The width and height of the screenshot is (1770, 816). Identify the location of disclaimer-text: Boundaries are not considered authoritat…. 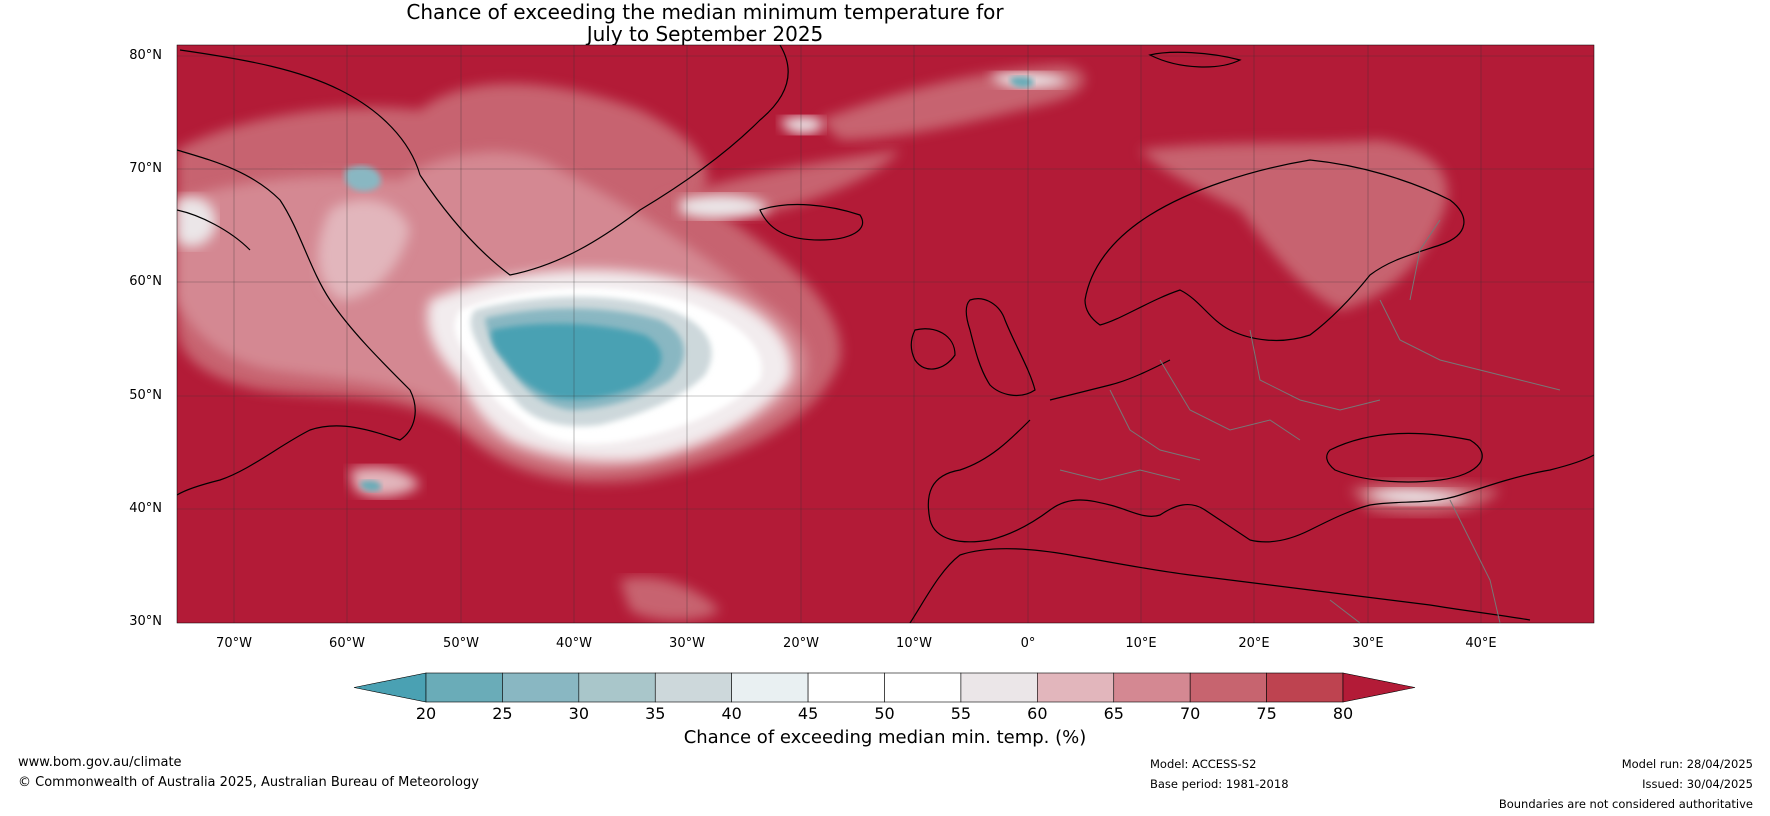
(1625, 804).